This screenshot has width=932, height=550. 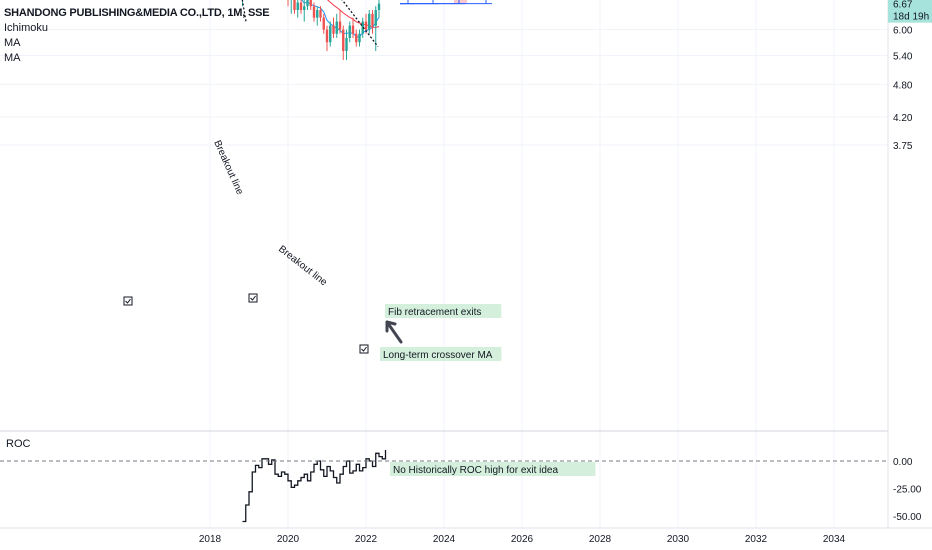 I want to click on roc-tick-label: -50.00, so click(x=907, y=517).